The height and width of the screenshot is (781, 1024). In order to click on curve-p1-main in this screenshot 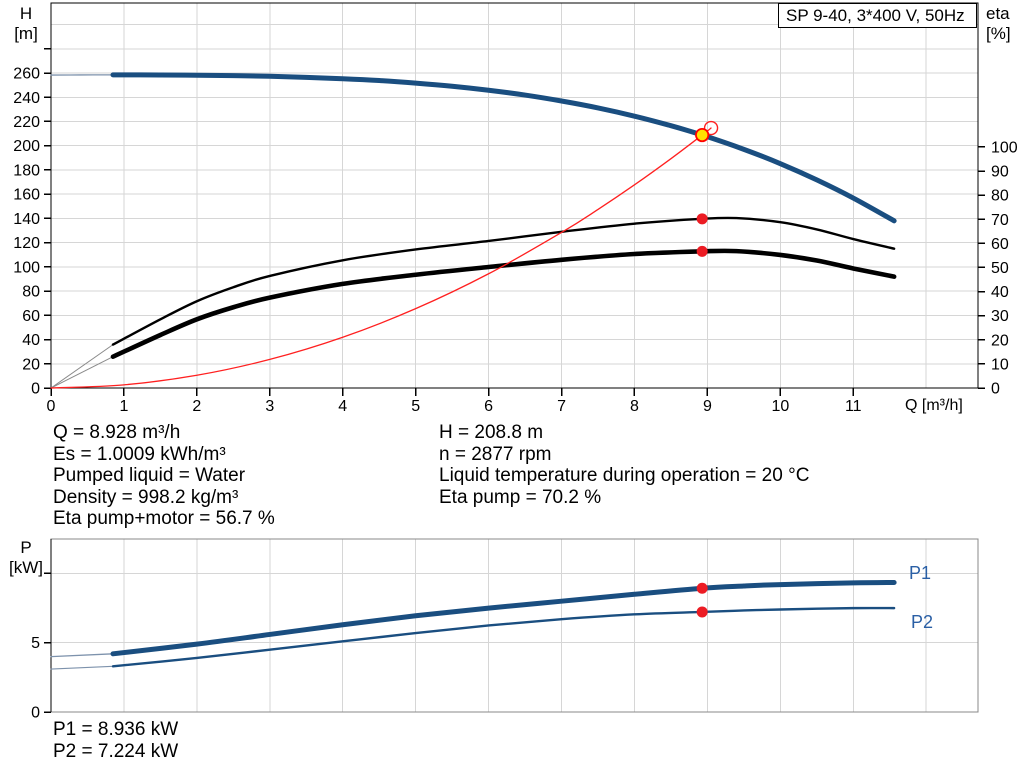, I will do `click(503, 618)`.